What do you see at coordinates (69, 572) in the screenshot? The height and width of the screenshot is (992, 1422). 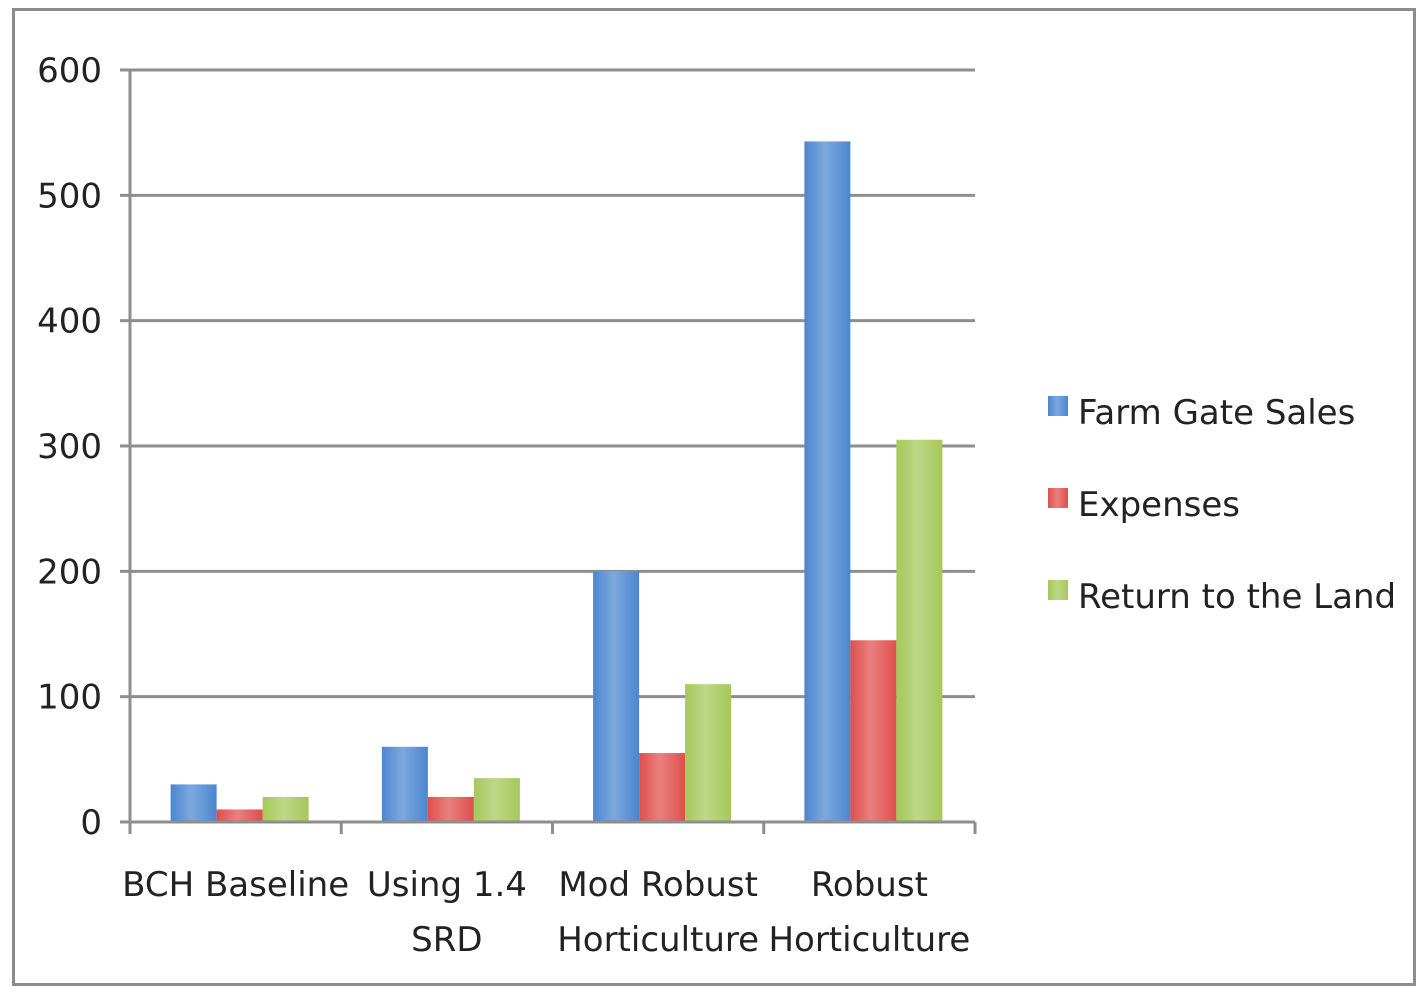 I see `y-tick-label: 200` at bounding box center [69, 572].